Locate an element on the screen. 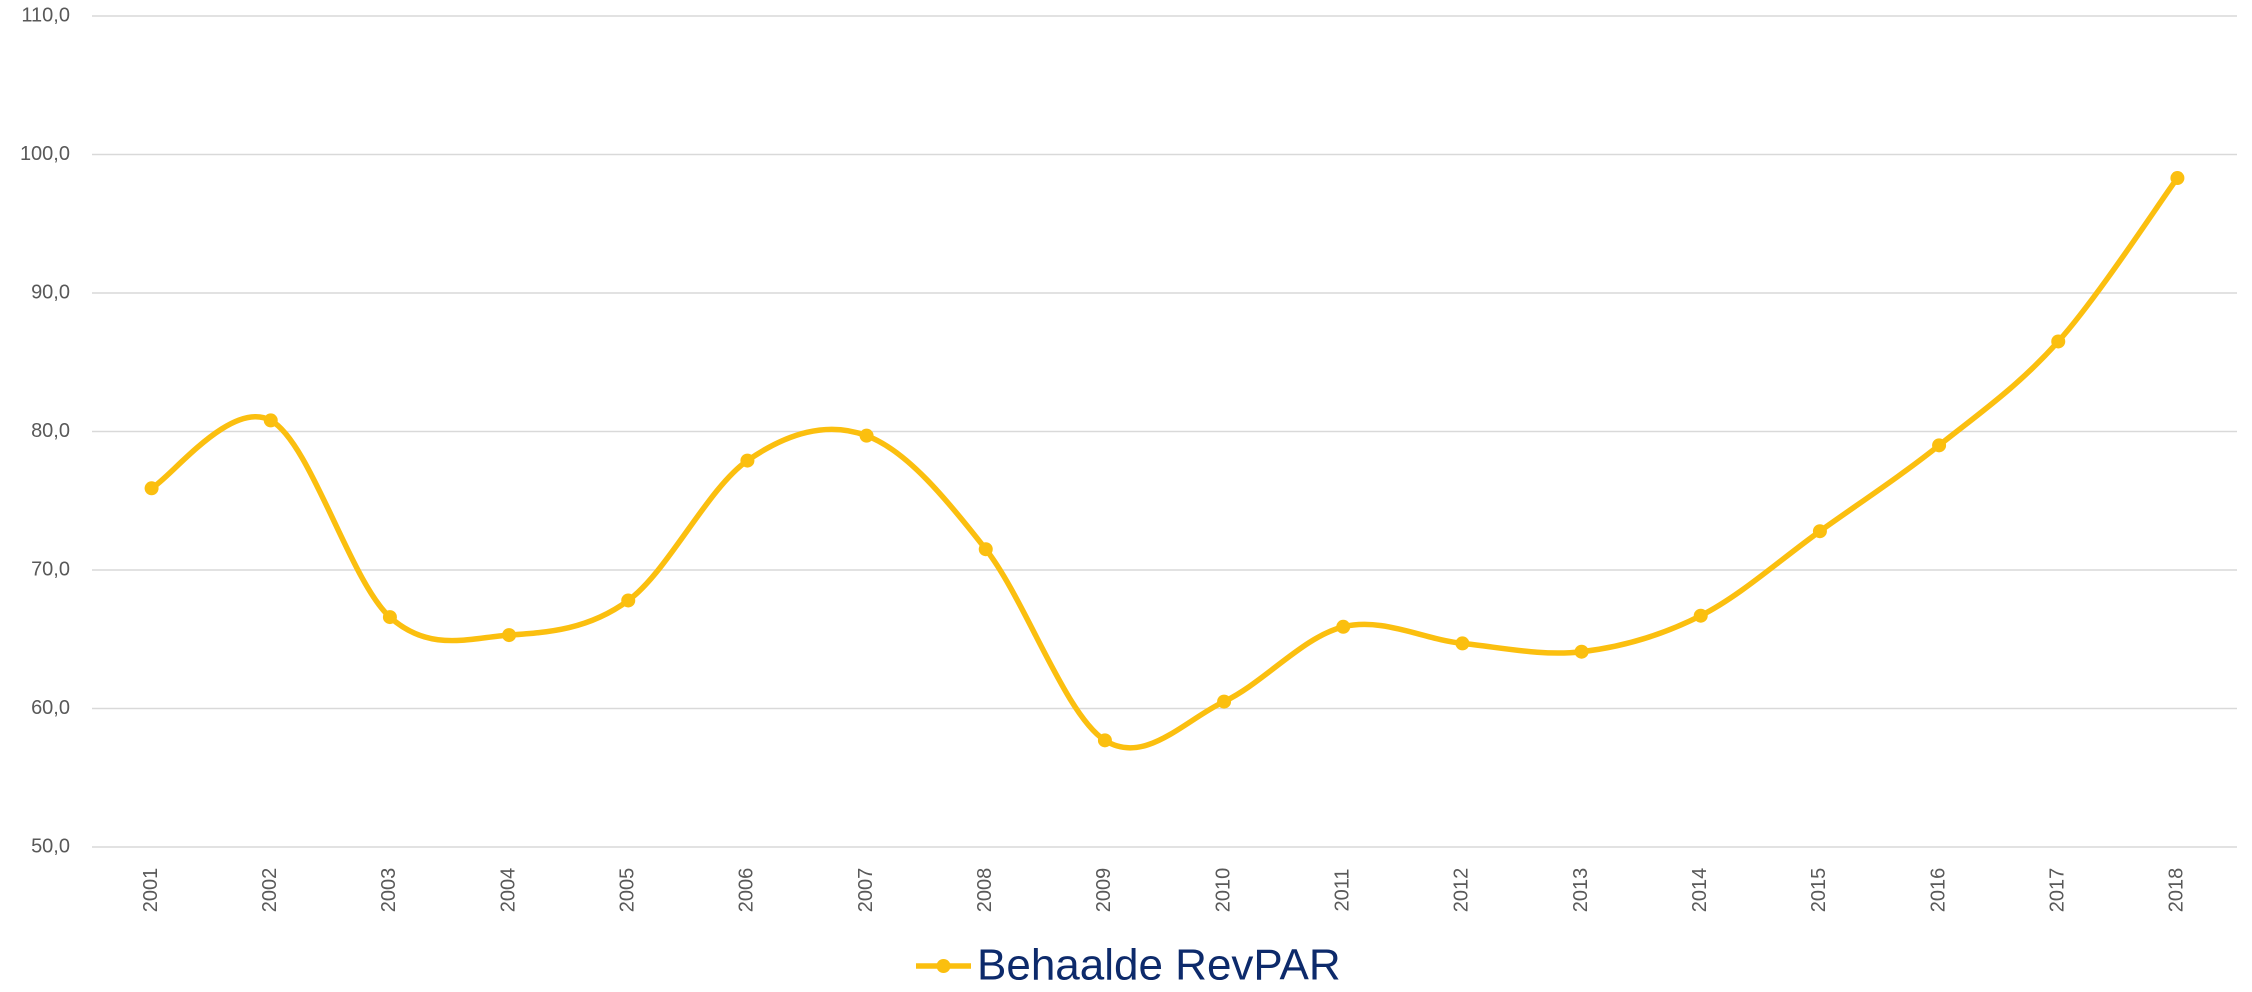 The height and width of the screenshot is (992, 2252). x-tick-label: 2006 is located at coordinates (747, 890).